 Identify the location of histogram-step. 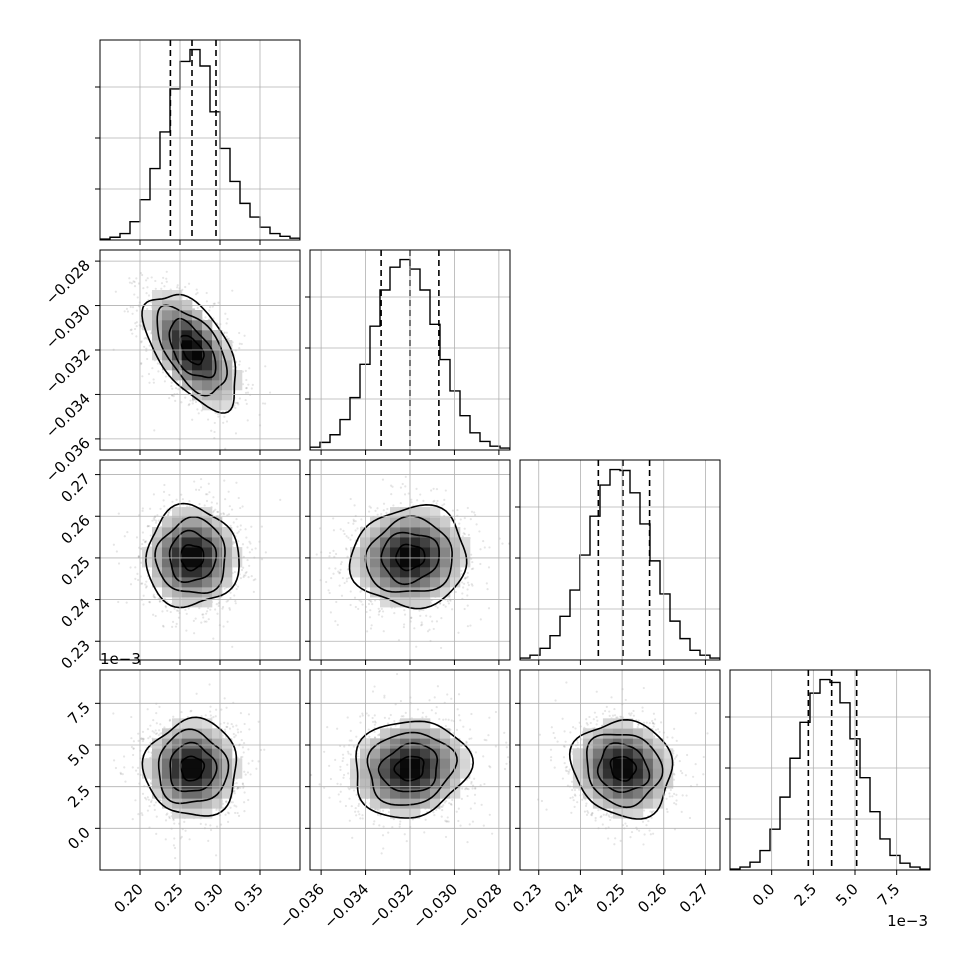
(620, 564).